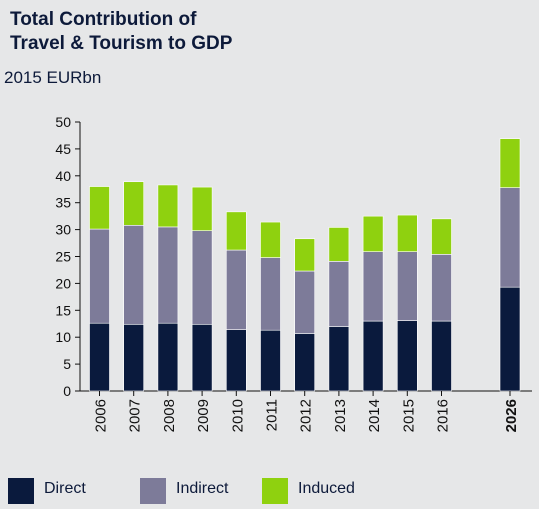 The height and width of the screenshot is (509, 539). I want to click on bar-direct-2011, so click(270, 360).